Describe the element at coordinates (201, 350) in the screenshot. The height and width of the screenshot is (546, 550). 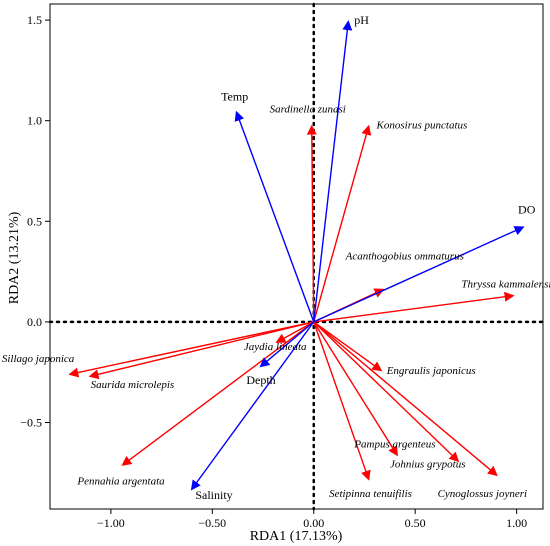
I see `species-arrow-saurida-microlepis` at that location.